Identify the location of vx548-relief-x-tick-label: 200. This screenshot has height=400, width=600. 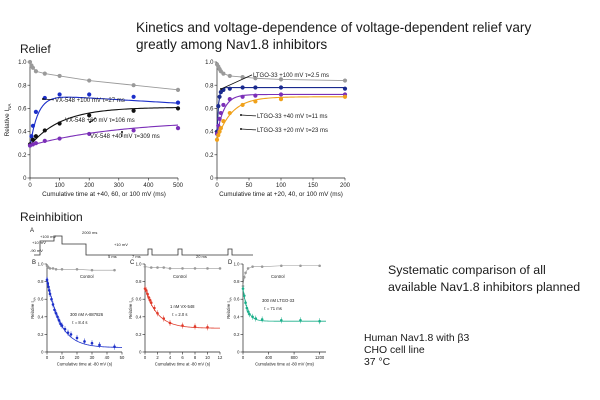
(89, 186).